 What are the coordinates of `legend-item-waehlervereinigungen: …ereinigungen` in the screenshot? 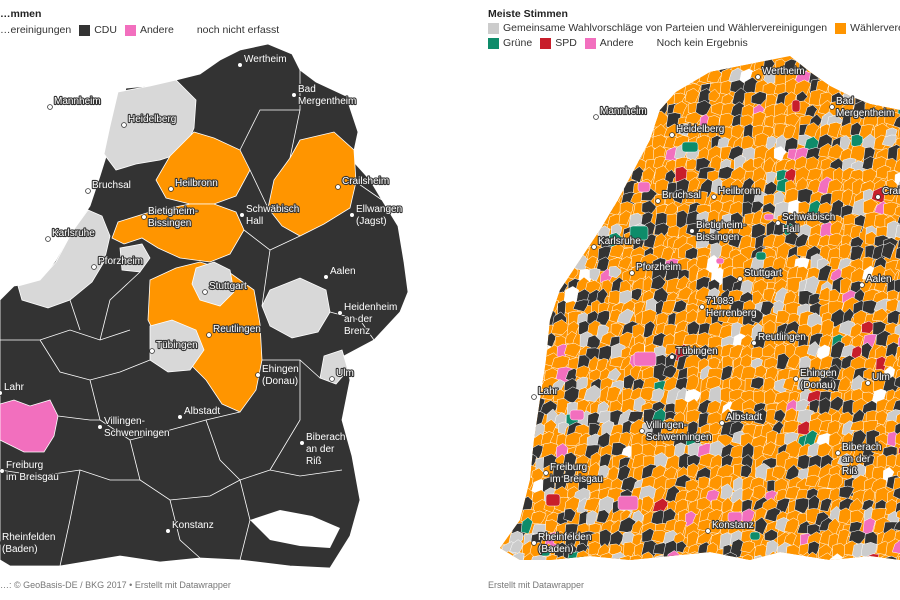 It's located at (35, 30).